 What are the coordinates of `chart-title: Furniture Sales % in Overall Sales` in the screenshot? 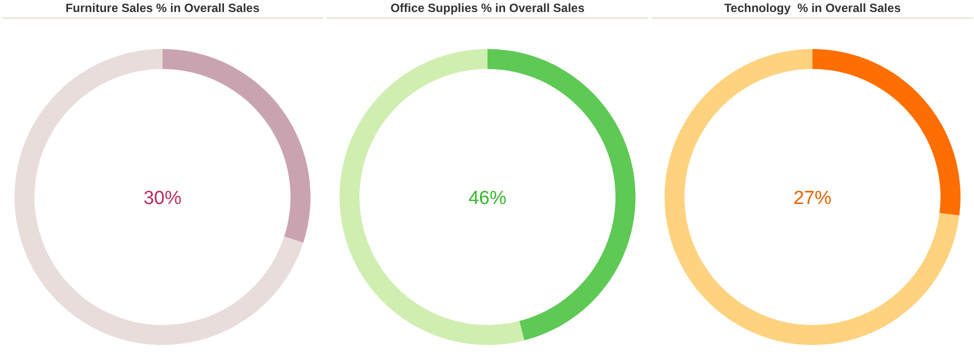 It's located at (162, 8).